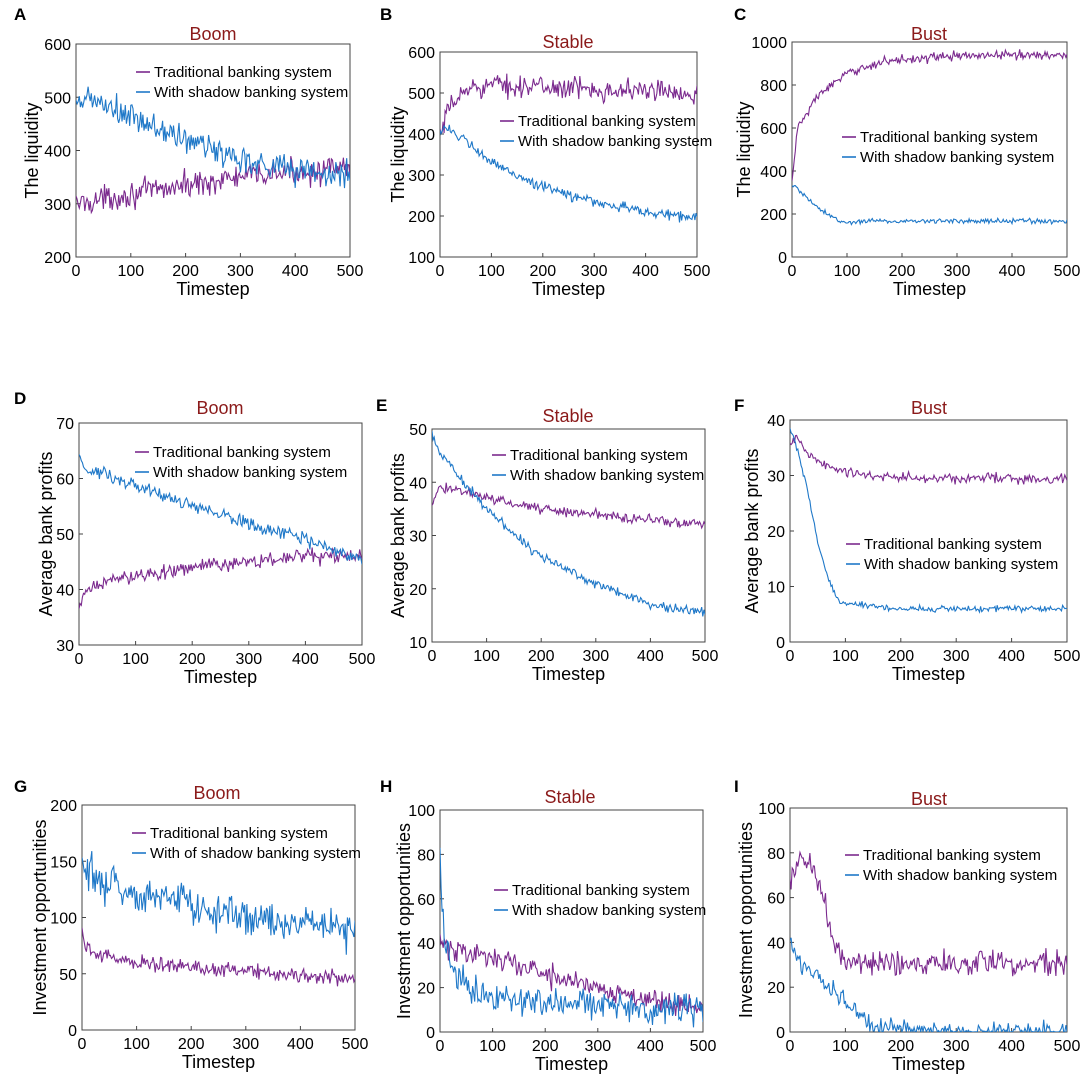  What do you see at coordinates (57, 152) in the screenshot?
I see `y-tick-label: 400` at bounding box center [57, 152].